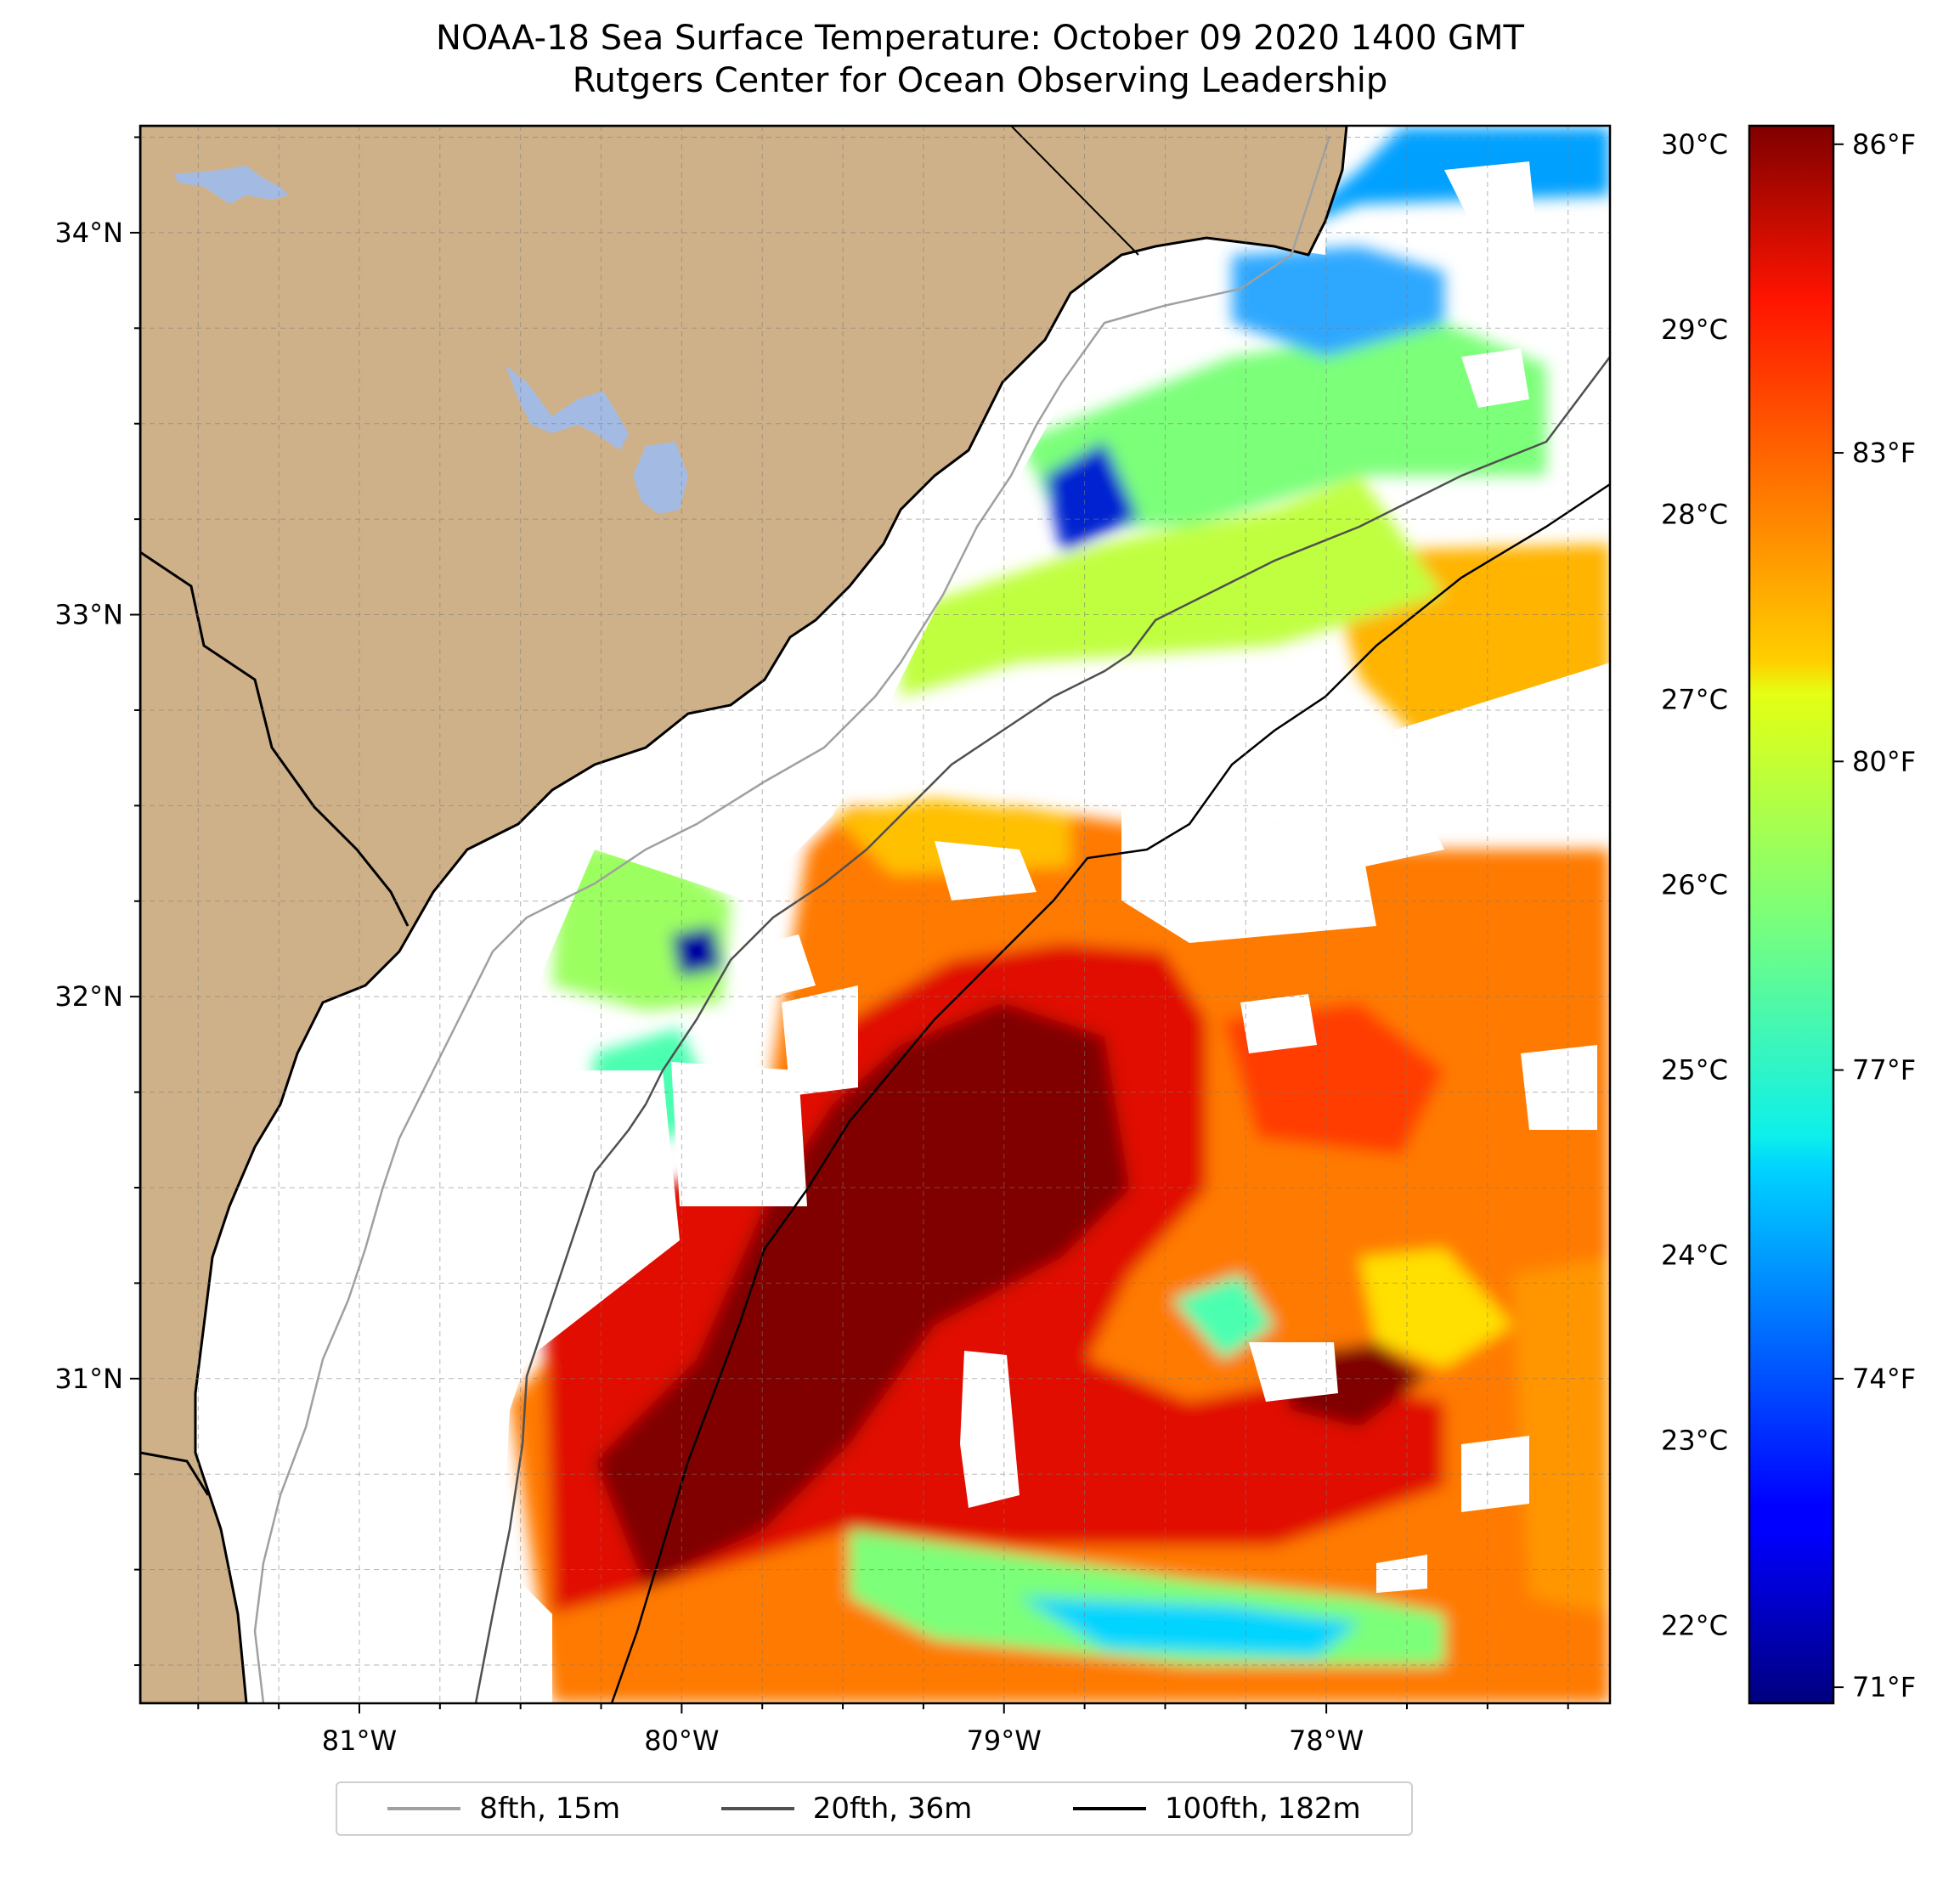 The height and width of the screenshot is (1880, 1960). Describe the element at coordinates (1109, 1809) in the screenshot. I see `legend-swatch-100fth` at that location.